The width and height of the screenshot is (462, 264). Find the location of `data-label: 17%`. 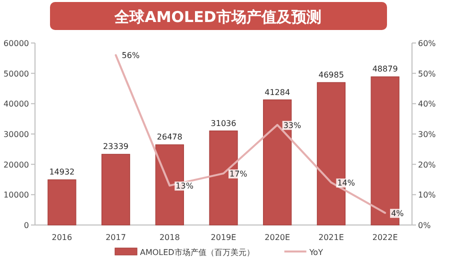

data-label: 17% is located at coordinates (239, 173).